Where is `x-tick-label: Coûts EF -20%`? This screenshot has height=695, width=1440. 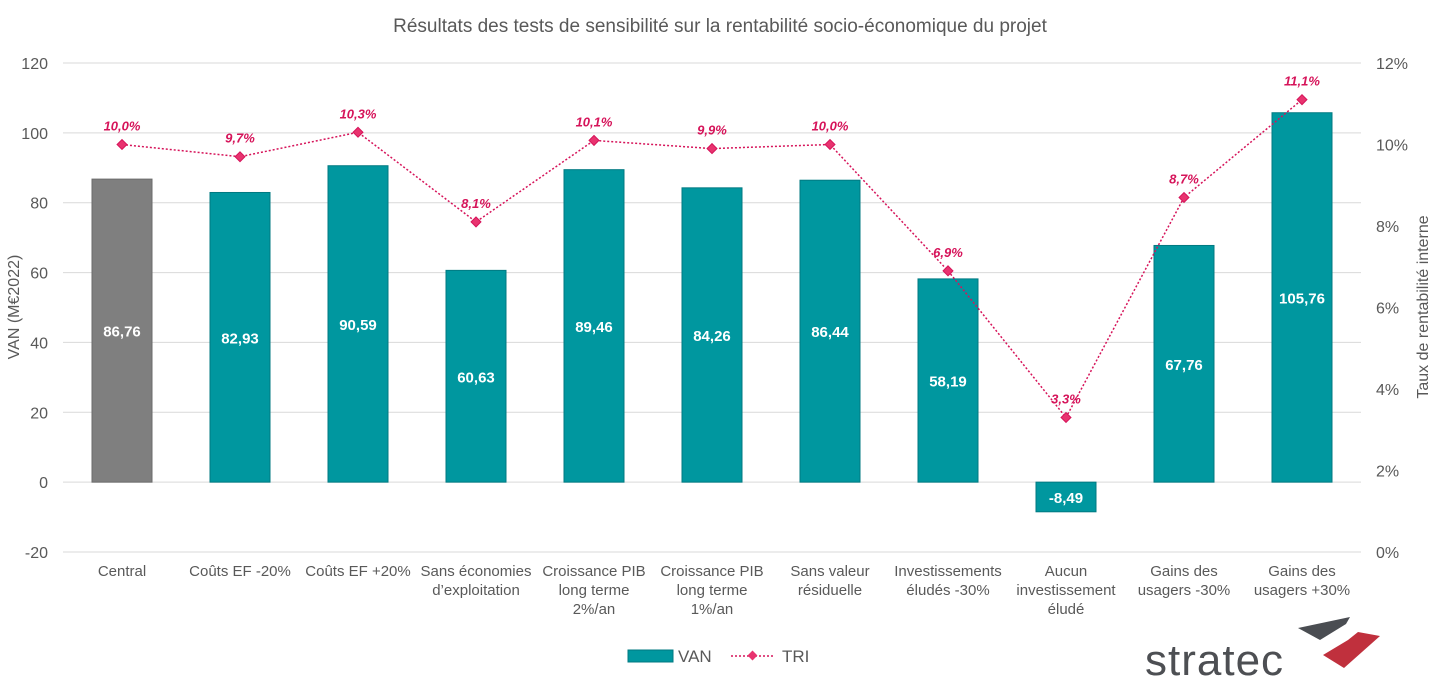
x-tick-label: Coûts EF -20% is located at coordinates (240, 571).